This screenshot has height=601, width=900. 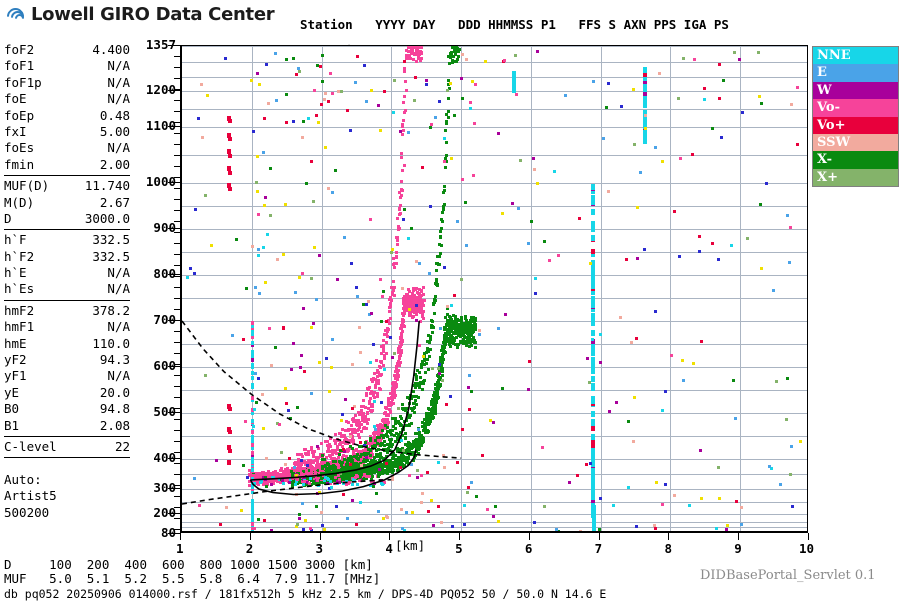 I want to click on x-tick-label: 2, so click(x=249, y=548).